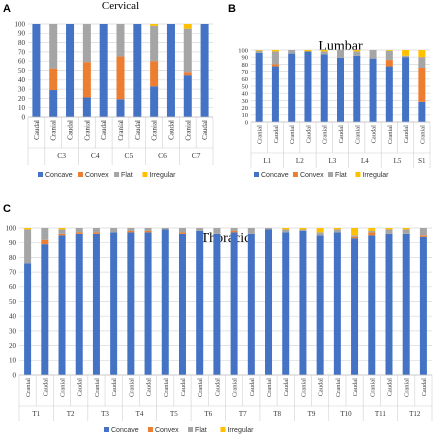 The height and width of the screenshot is (440, 436). Describe the element at coordinates (277, 414) in the screenshot. I see `group-label: T8` at that location.